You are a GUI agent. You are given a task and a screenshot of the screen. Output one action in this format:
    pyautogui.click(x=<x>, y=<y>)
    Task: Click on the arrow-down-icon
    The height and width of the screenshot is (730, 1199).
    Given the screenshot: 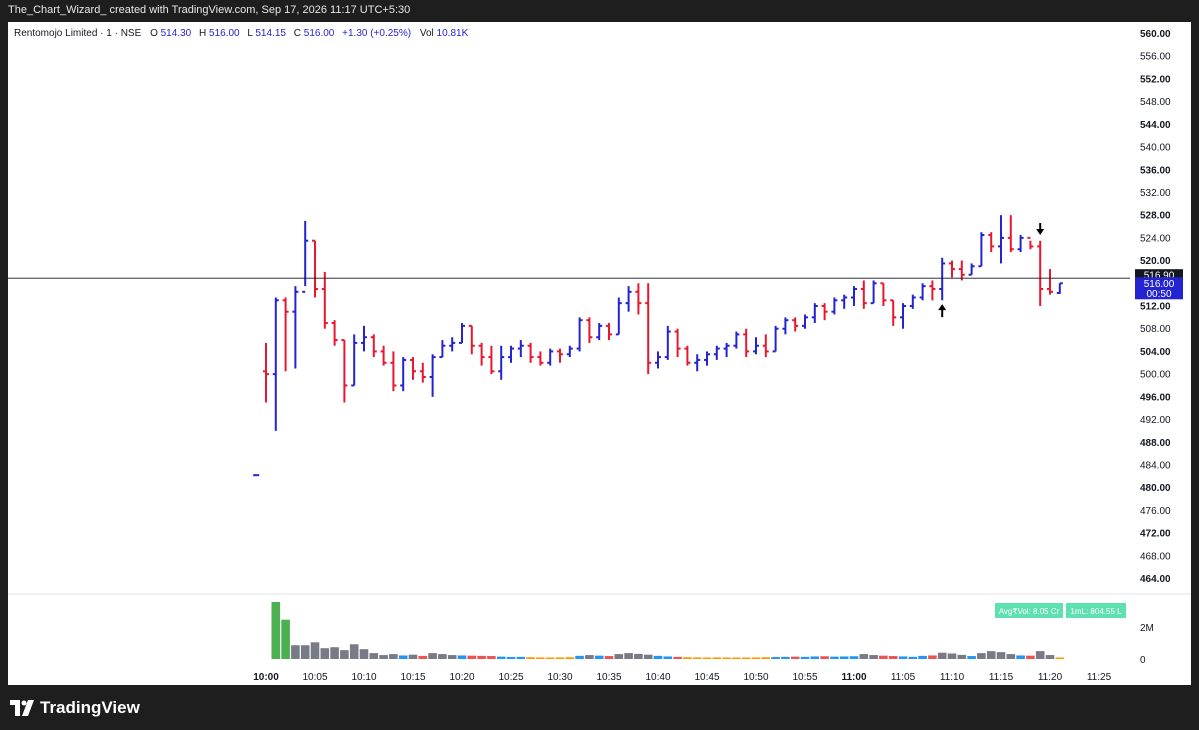 What is the action you would take?
    pyautogui.click(x=1040, y=229)
    